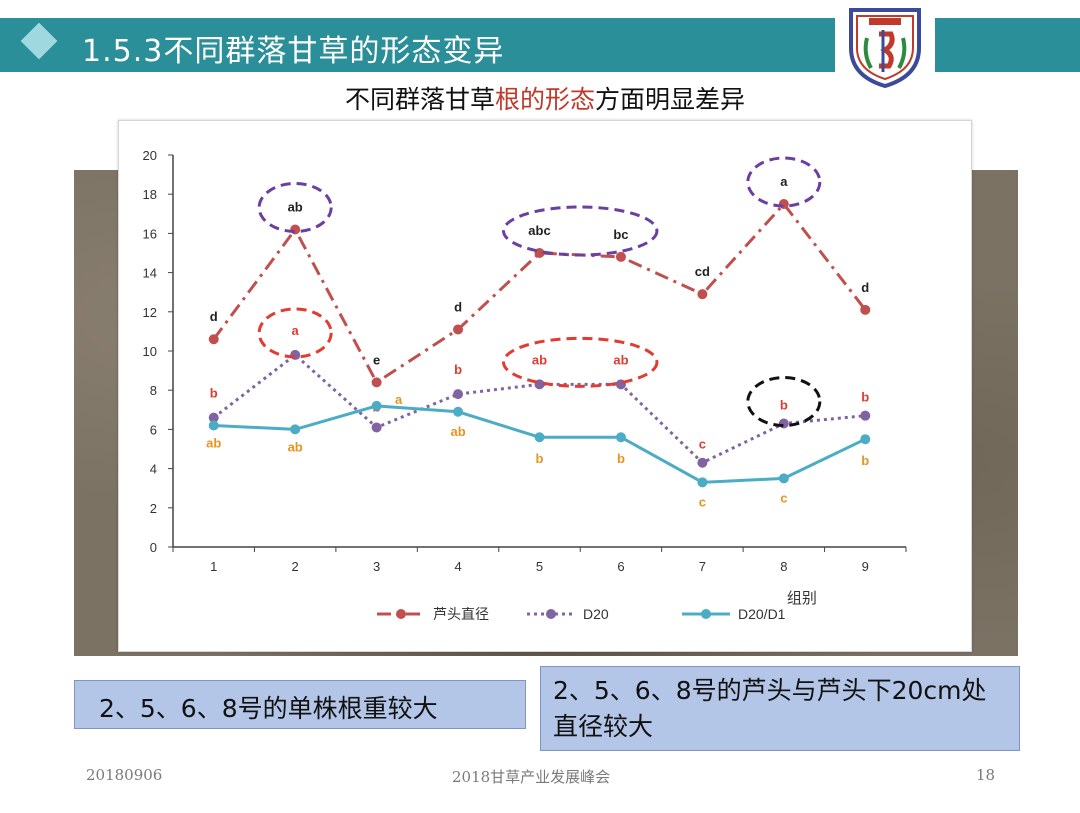 The width and height of the screenshot is (1080, 813). I want to click on x-tick-label: 4, so click(457, 566).